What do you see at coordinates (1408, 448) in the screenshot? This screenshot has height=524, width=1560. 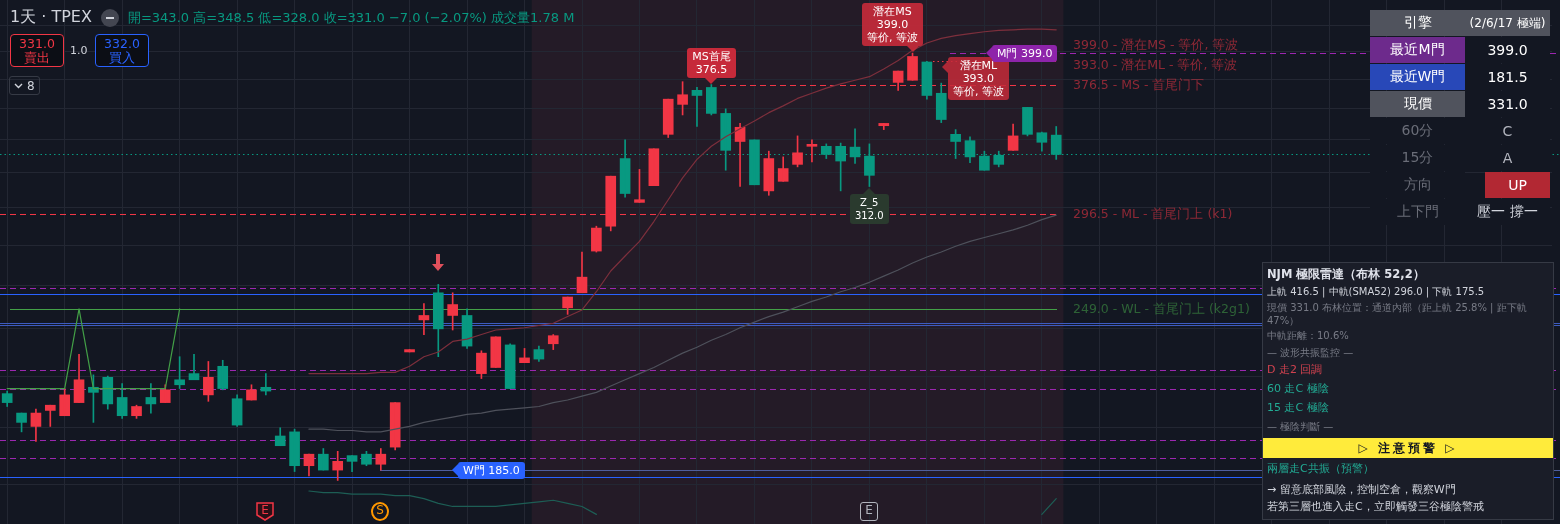 I see `annotation: ▷ 注意預警 ▷` at bounding box center [1408, 448].